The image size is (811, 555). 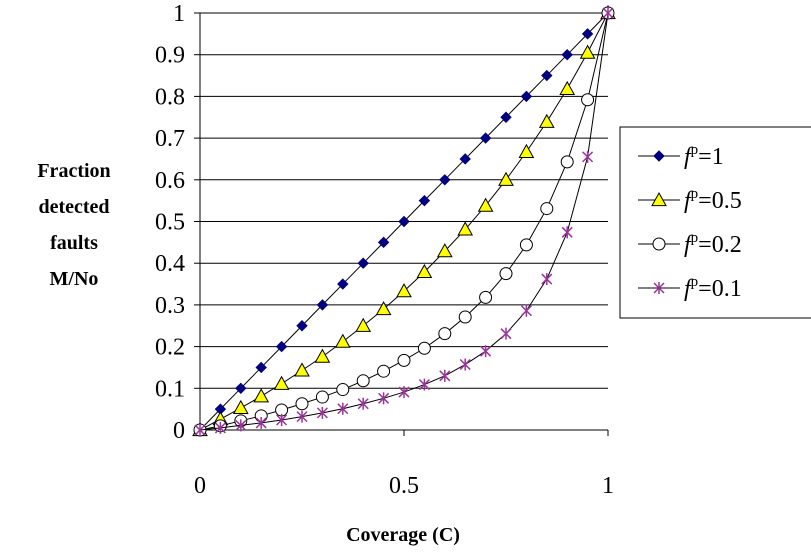 What do you see at coordinates (170, 306) in the screenshot?
I see `y-tick-label: 0.3` at bounding box center [170, 306].